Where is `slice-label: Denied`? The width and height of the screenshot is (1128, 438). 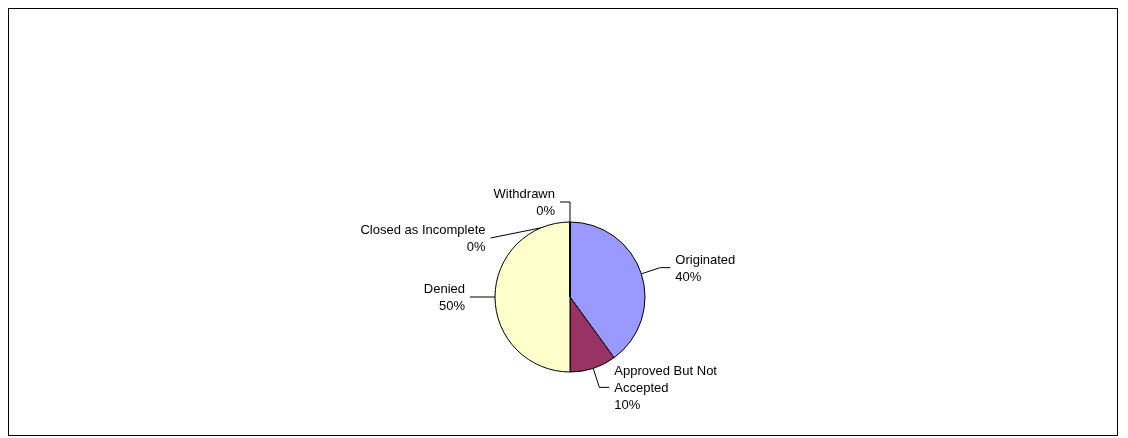
slice-label: Denied is located at coordinates (444, 288).